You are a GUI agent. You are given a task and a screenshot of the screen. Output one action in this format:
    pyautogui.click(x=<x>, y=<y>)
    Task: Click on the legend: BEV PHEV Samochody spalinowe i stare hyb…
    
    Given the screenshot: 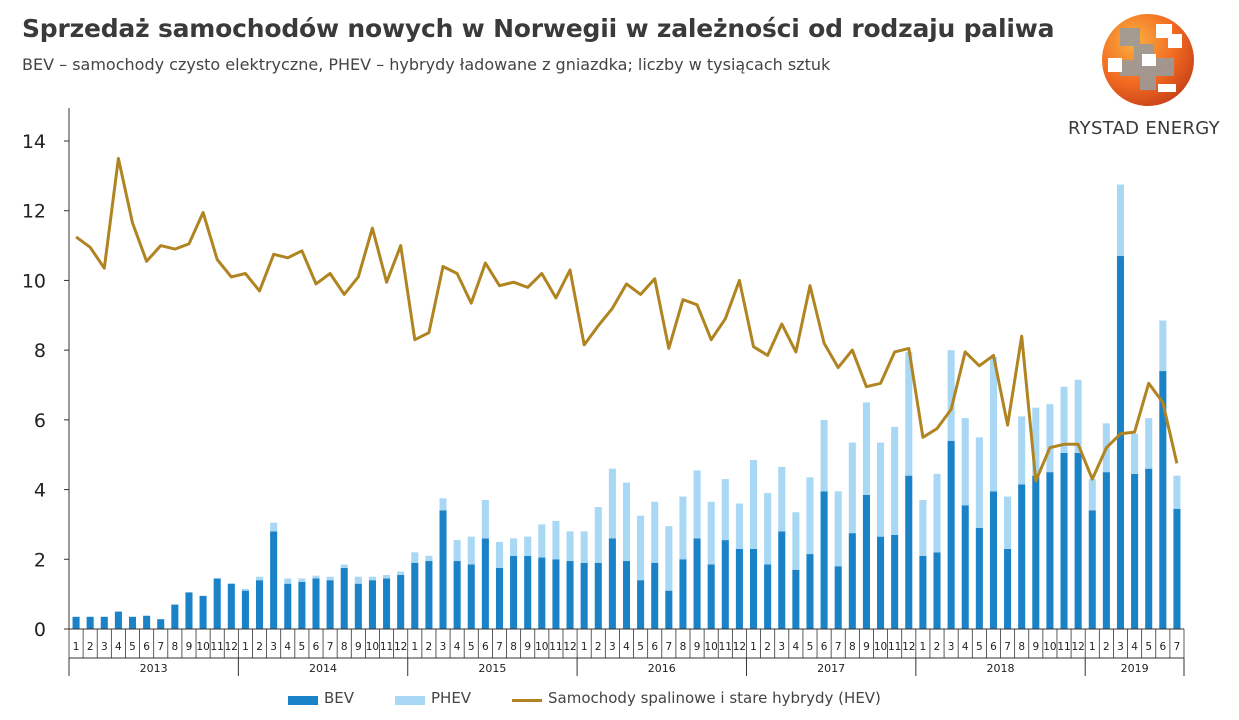 What is the action you would take?
    pyautogui.click(x=619, y=700)
    